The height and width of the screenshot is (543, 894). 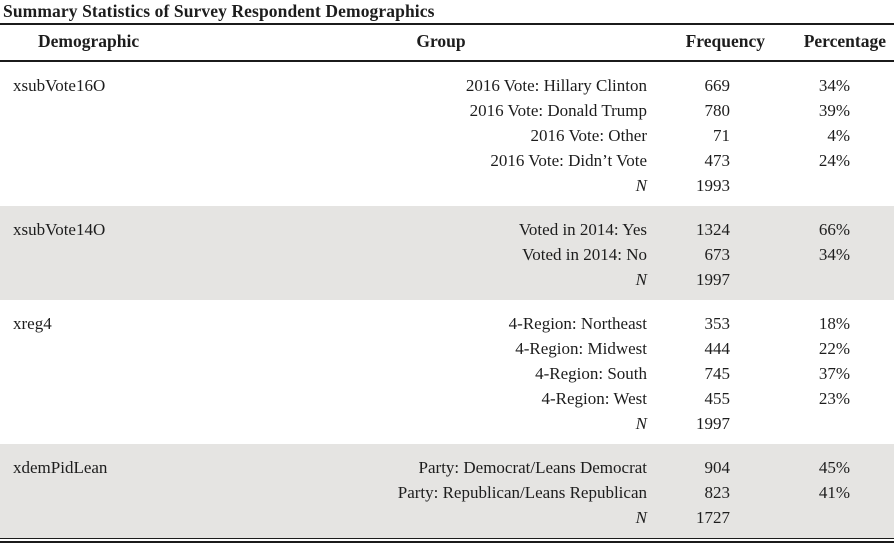 I want to click on table-row: 2016 Vote: Other 71 4%, so click(x=447, y=135).